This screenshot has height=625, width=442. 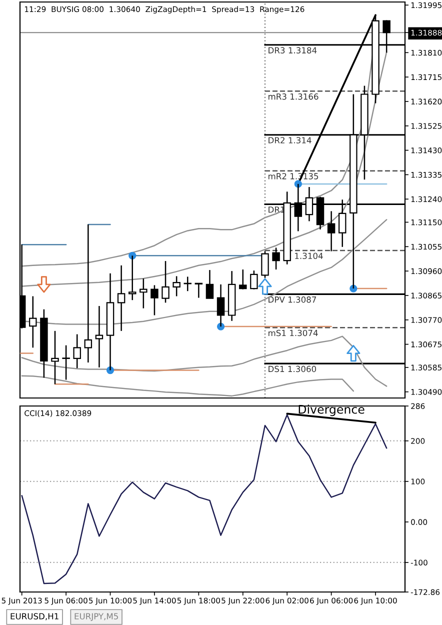 I want to click on annotation: Divergence, so click(x=331, y=410).